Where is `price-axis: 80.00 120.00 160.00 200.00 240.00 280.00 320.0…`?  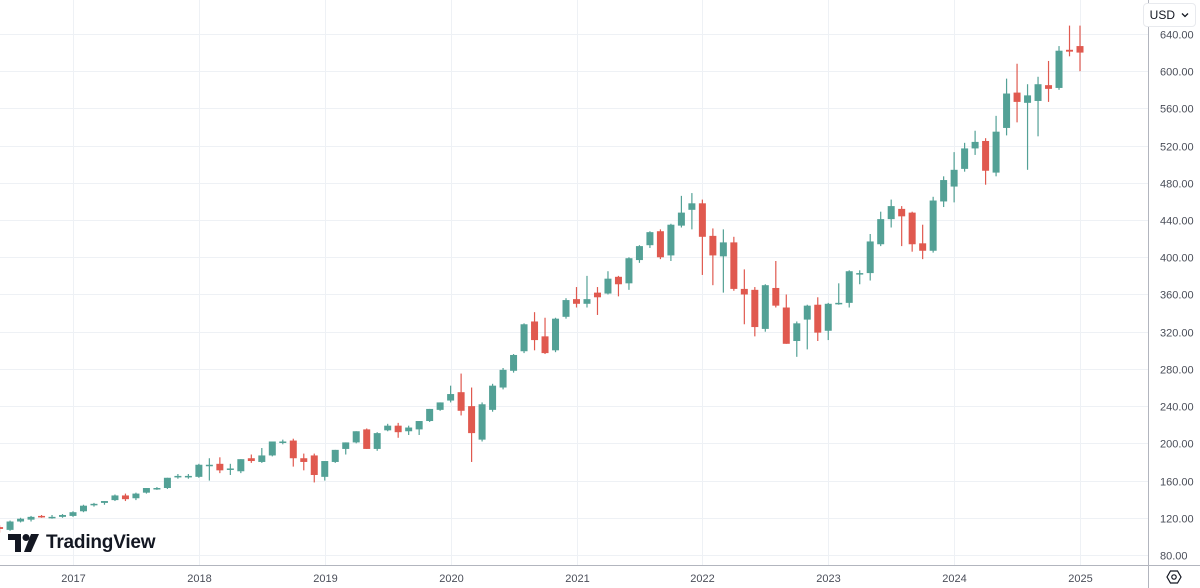
price-axis: 80.00 120.00 160.00 200.00 240.00 280.00 320.0… is located at coordinates (1177, 296).